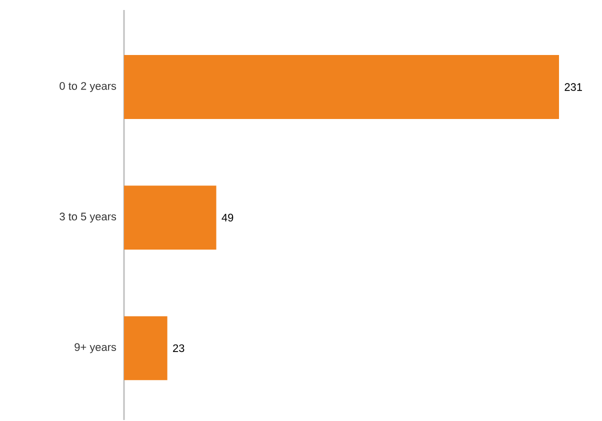  What do you see at coordinates (178, 348) in the screenshot?
I see `data-label: 23` at bounding box center [178, 348].